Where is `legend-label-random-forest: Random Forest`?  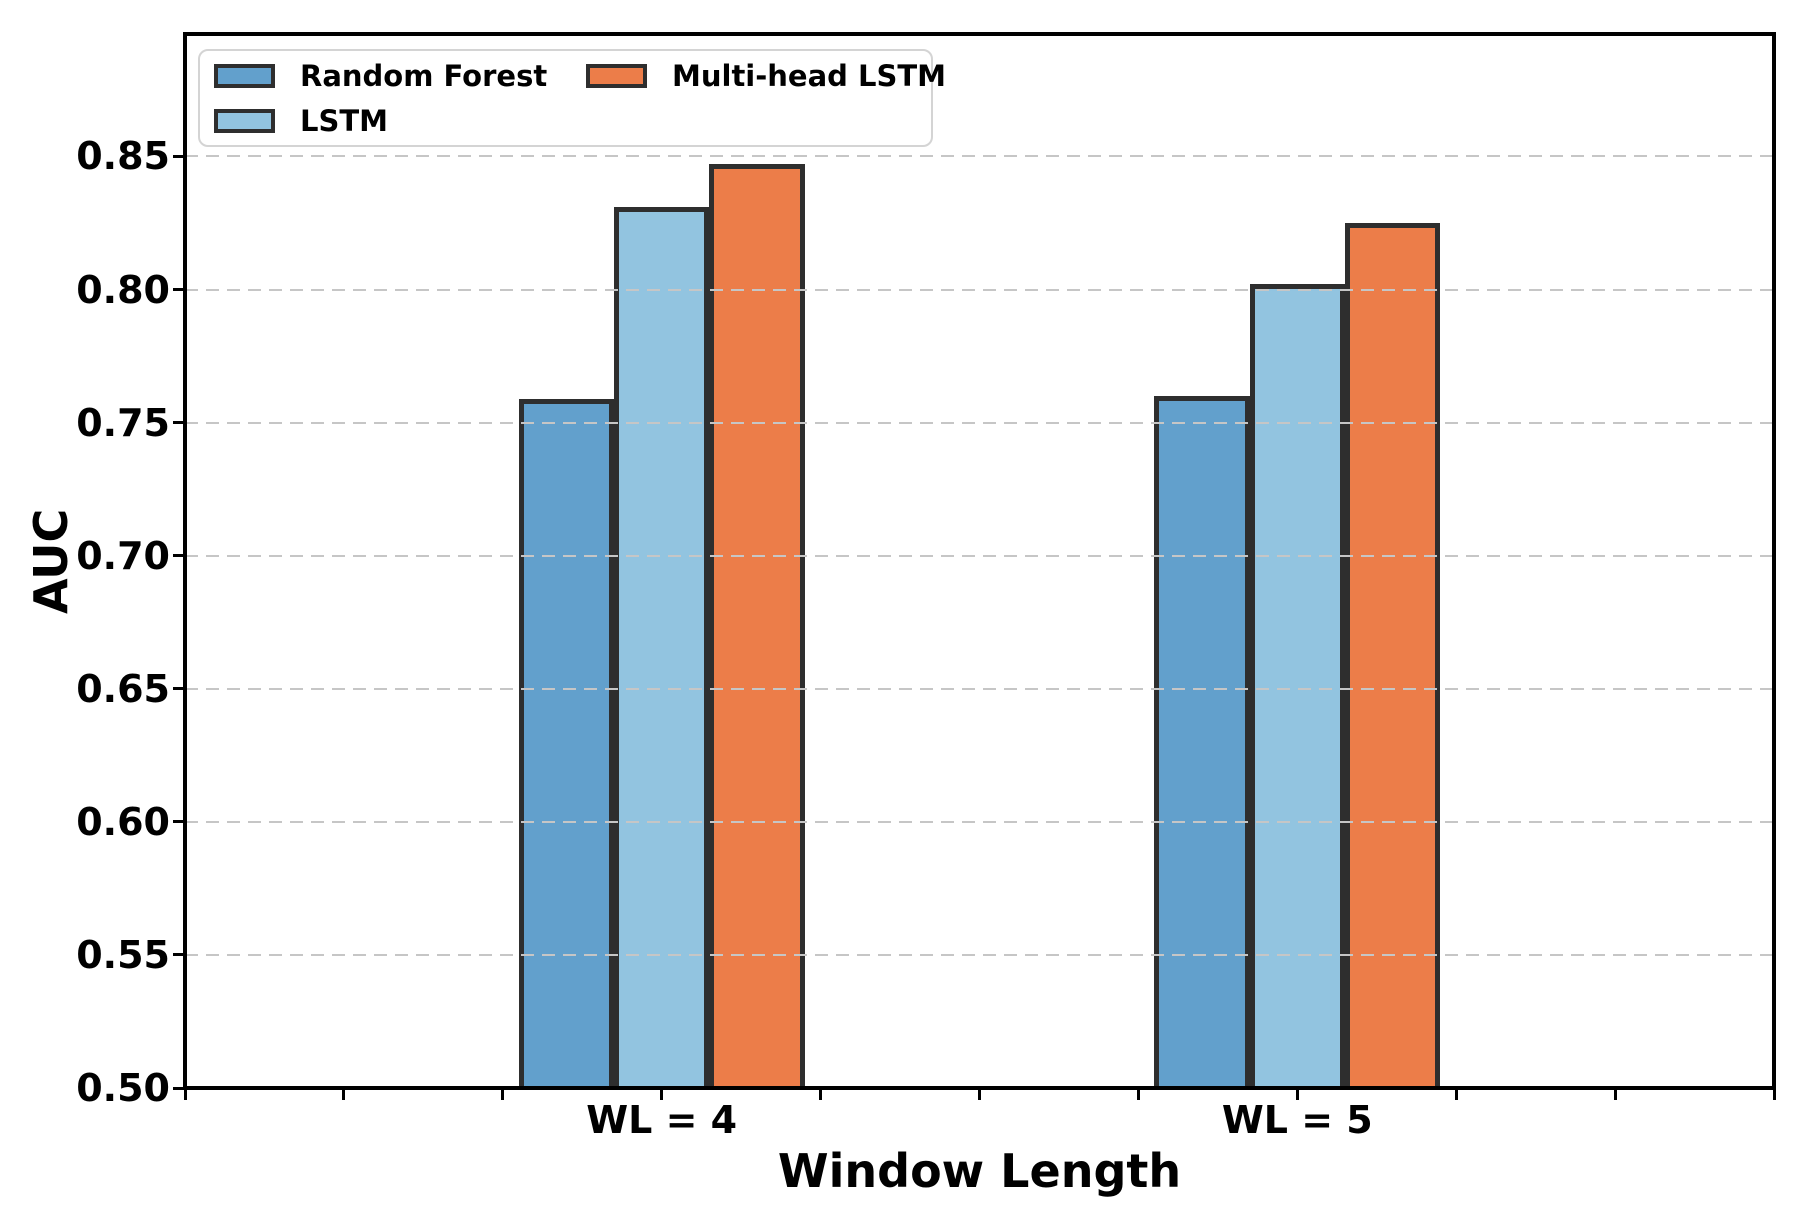 legend-label-random-forest: Random Forest is located at coordinates (424, 75).